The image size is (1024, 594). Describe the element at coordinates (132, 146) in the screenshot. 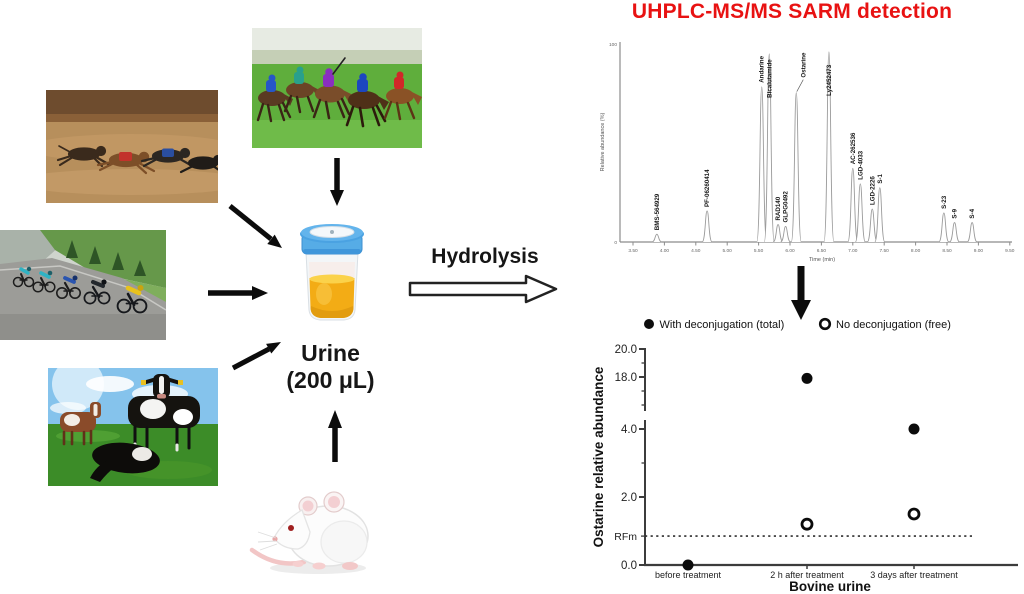

I see `greyhound-racing-photo` at that location.